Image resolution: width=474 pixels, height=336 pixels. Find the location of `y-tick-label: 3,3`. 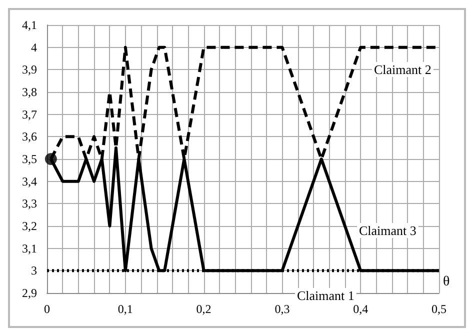

y-tick-label: 3,3 is located at coordinates (29, 203).